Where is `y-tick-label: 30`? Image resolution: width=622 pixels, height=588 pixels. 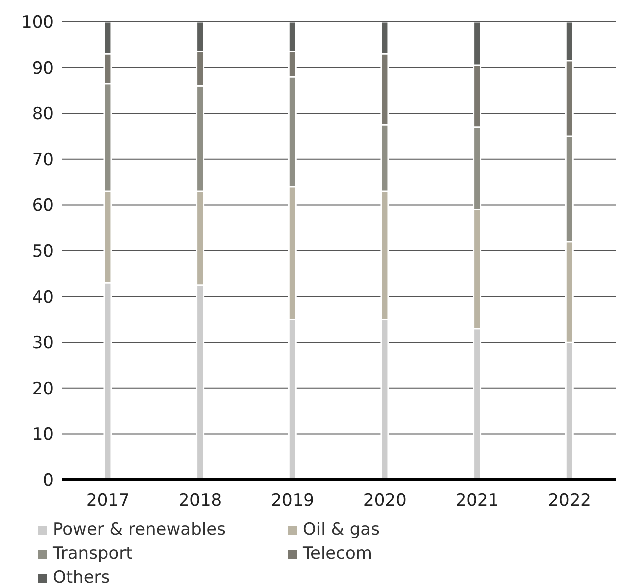 y-tick-label: 30 is located at coordinates (43, 344).